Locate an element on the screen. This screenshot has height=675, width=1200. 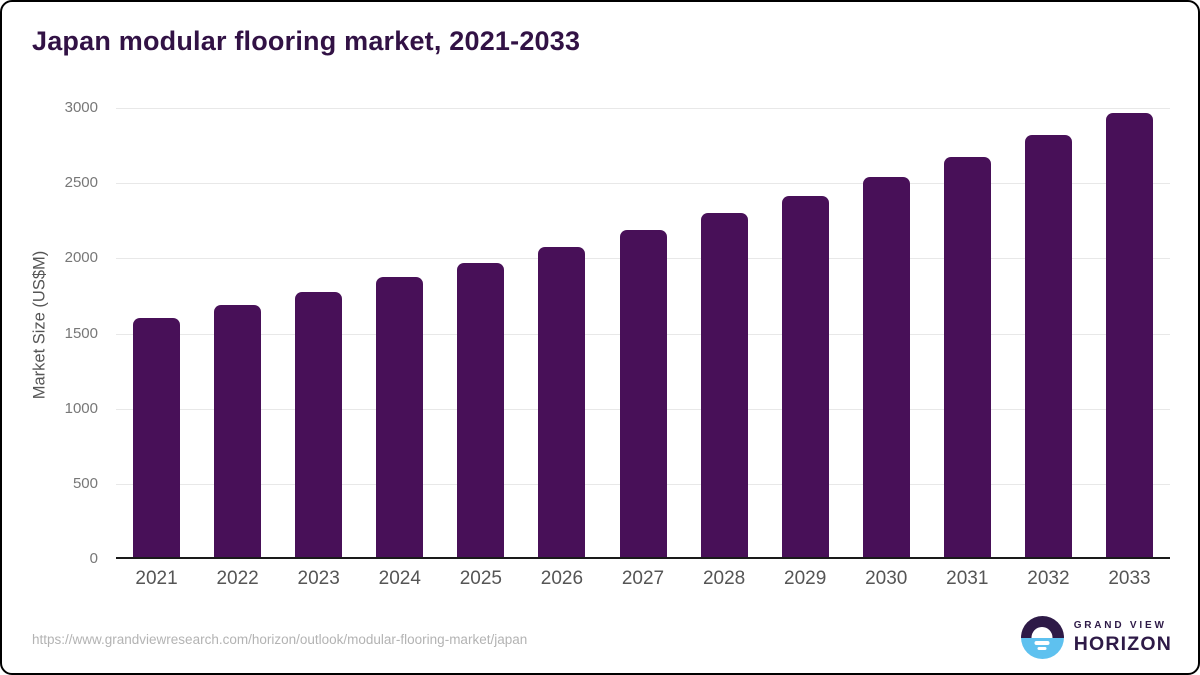
x-tick-label-2026: 2026 is located at coordinates (562, 578).